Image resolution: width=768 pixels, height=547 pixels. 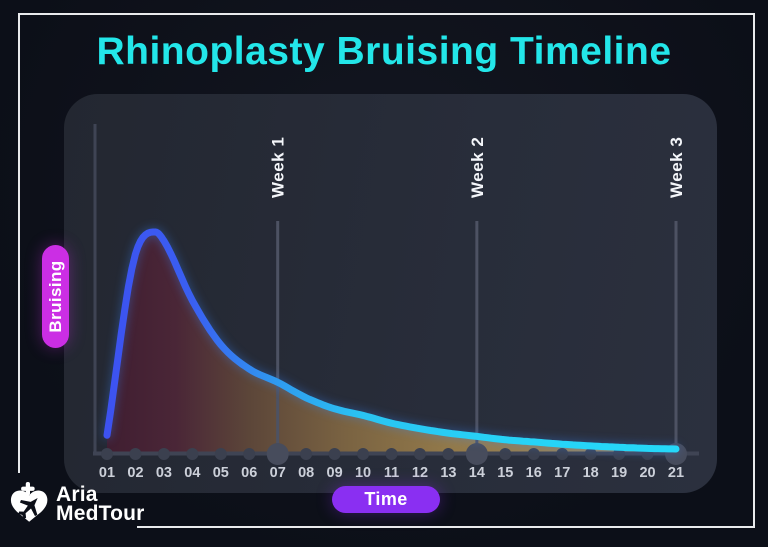 I want to click on y-axis-label-badge: Bruising, so click(x=55, y=296).